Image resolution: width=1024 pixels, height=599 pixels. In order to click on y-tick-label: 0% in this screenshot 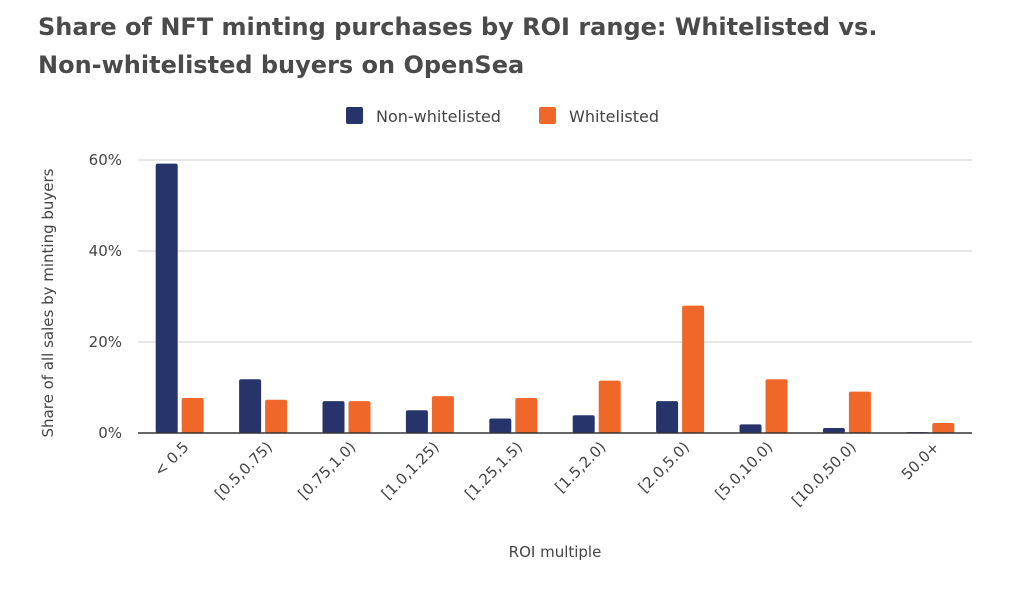, I will do `click(110, 433)`.